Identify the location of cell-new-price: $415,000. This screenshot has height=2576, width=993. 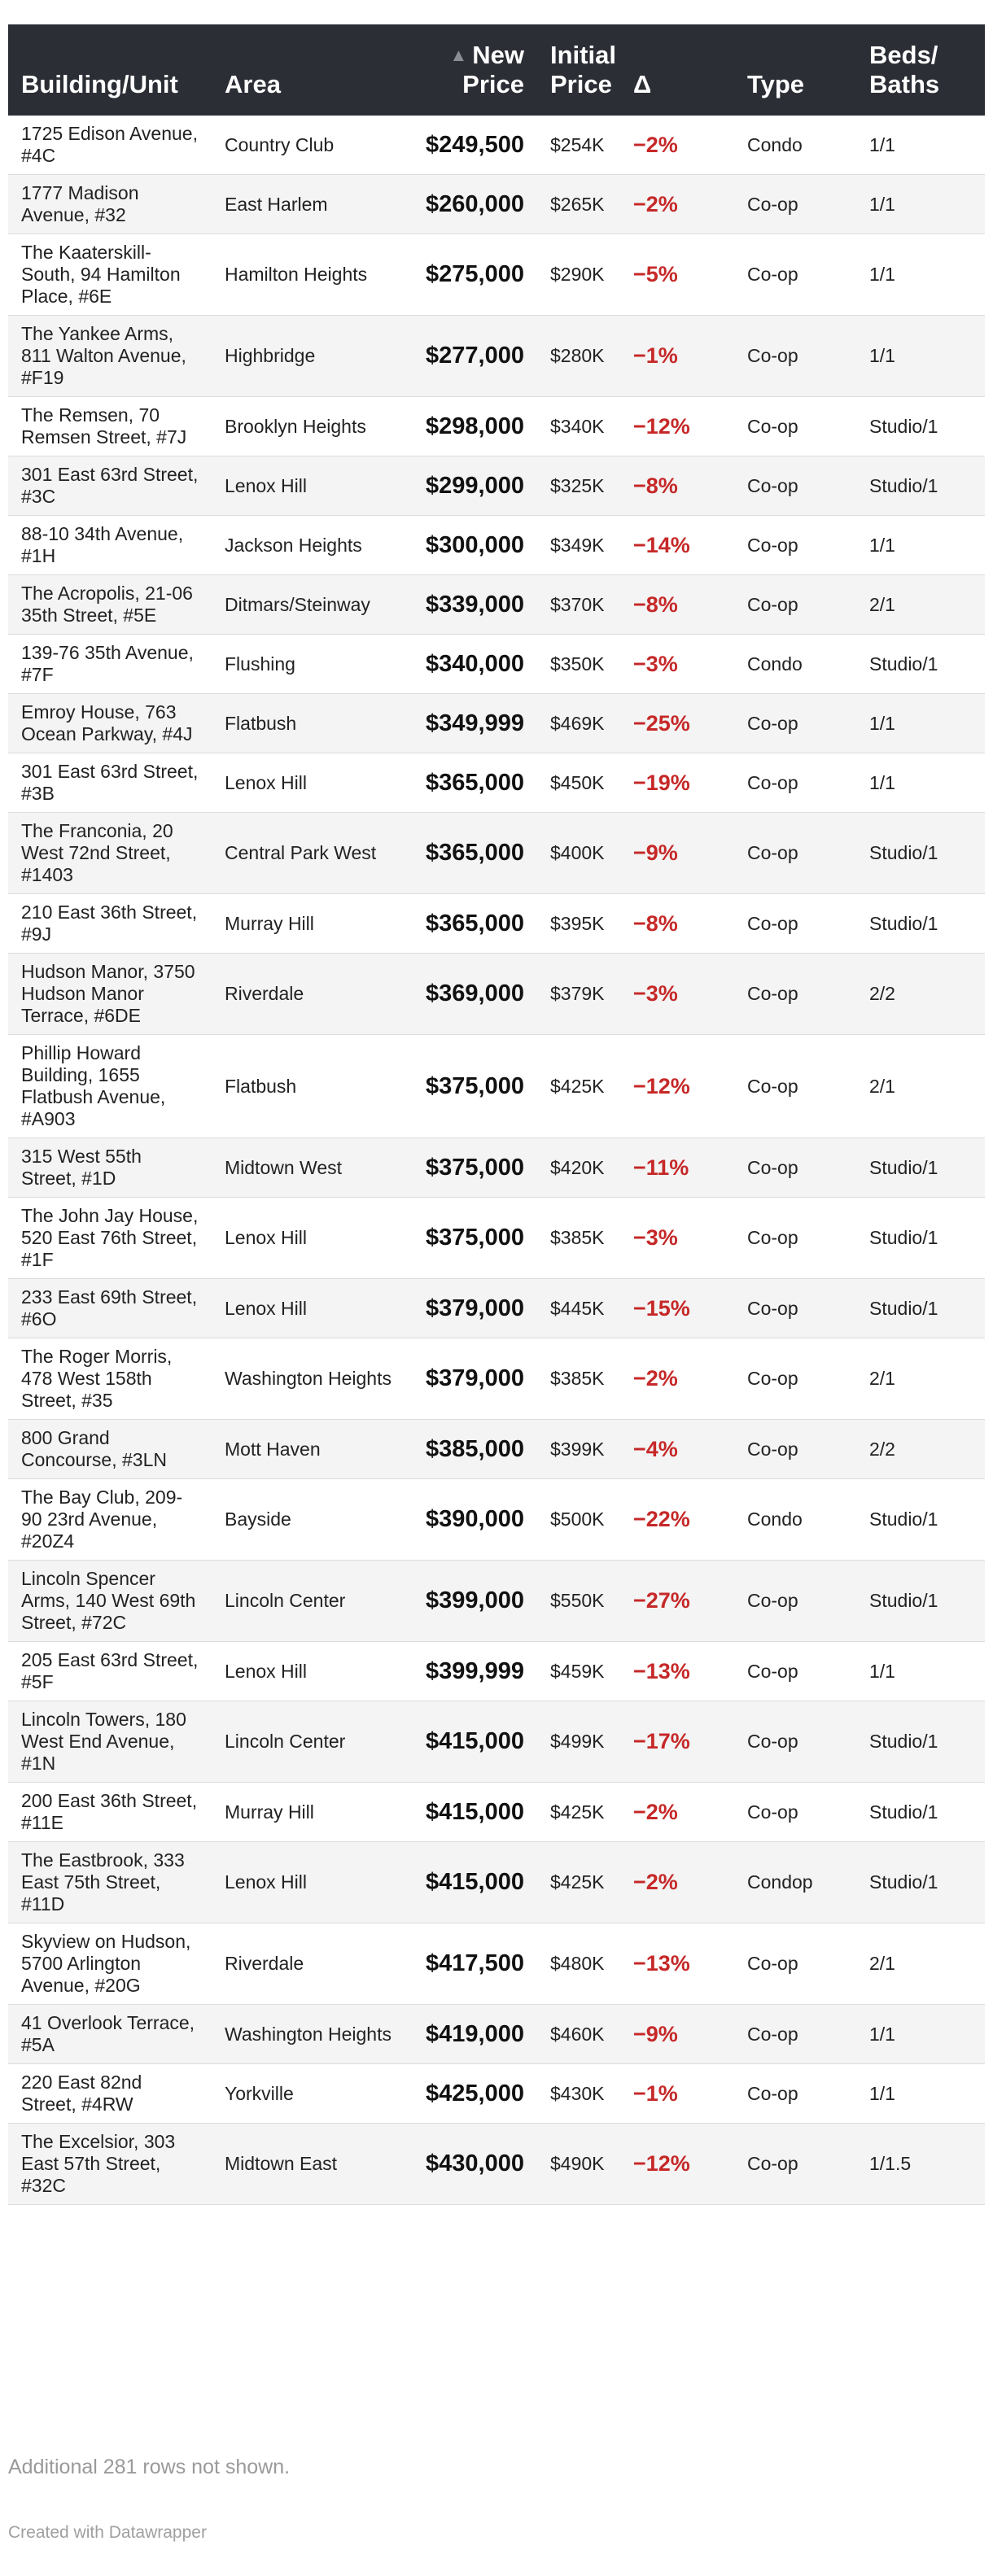
(472, 1812).